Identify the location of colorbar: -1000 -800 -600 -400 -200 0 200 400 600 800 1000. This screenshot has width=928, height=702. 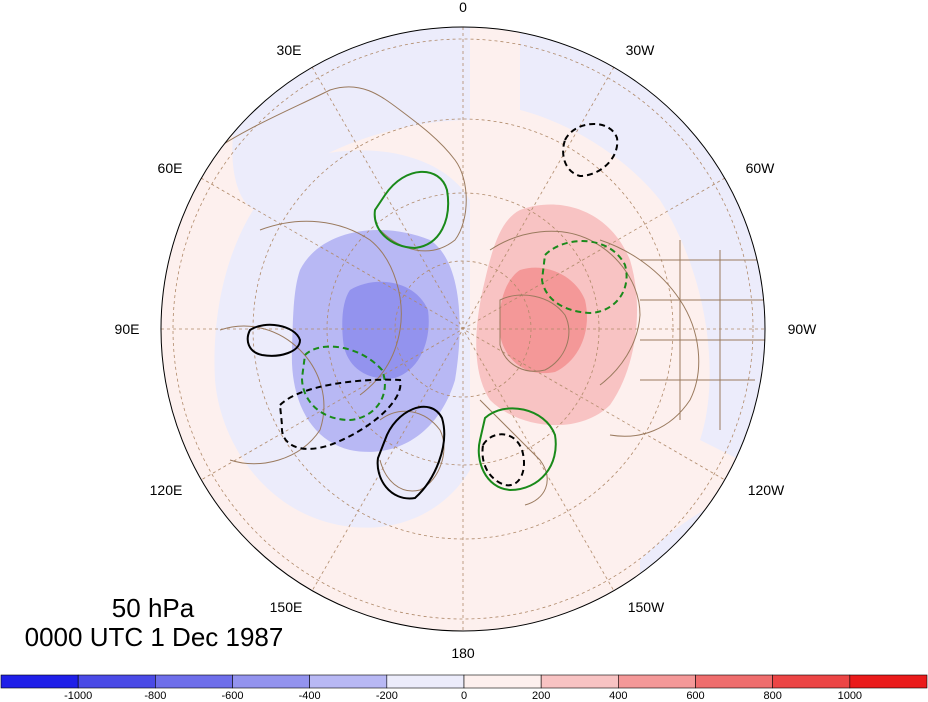
(464, 688).